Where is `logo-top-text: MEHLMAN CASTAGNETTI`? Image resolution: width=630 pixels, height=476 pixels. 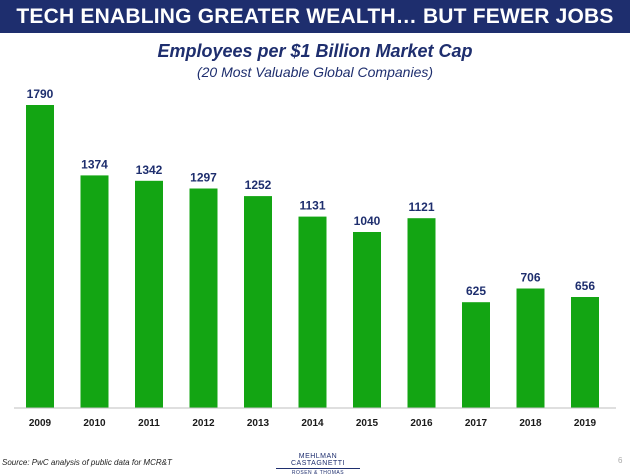
logo-top-text: MEHLMAN CASTAGNETTI is located at coordinates (318, 460).